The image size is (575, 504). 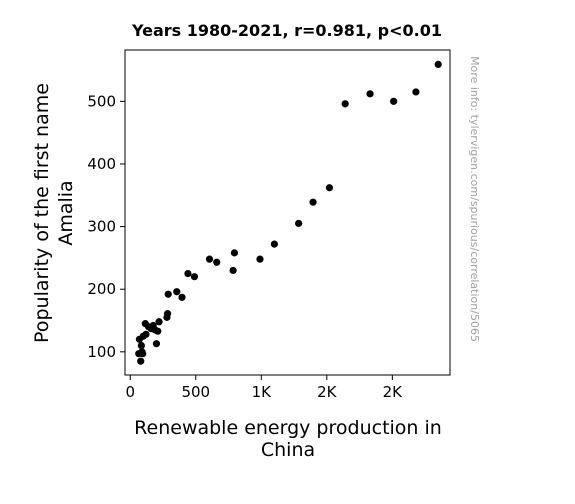 I want to click on x-tick-label: 0, so click(x=130, y=392).